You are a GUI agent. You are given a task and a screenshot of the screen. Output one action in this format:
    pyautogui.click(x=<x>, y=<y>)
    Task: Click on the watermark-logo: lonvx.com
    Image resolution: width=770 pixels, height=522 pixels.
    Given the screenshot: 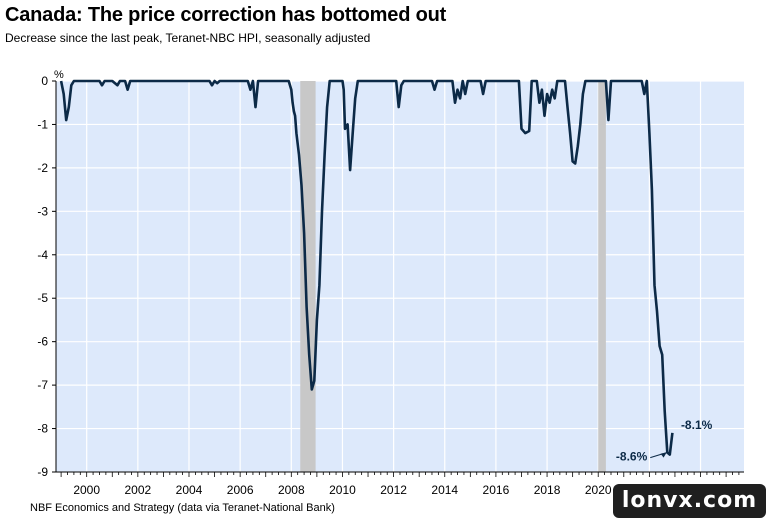 What is the action you would take?
    pyautogui.click(x=689, y=501)
    